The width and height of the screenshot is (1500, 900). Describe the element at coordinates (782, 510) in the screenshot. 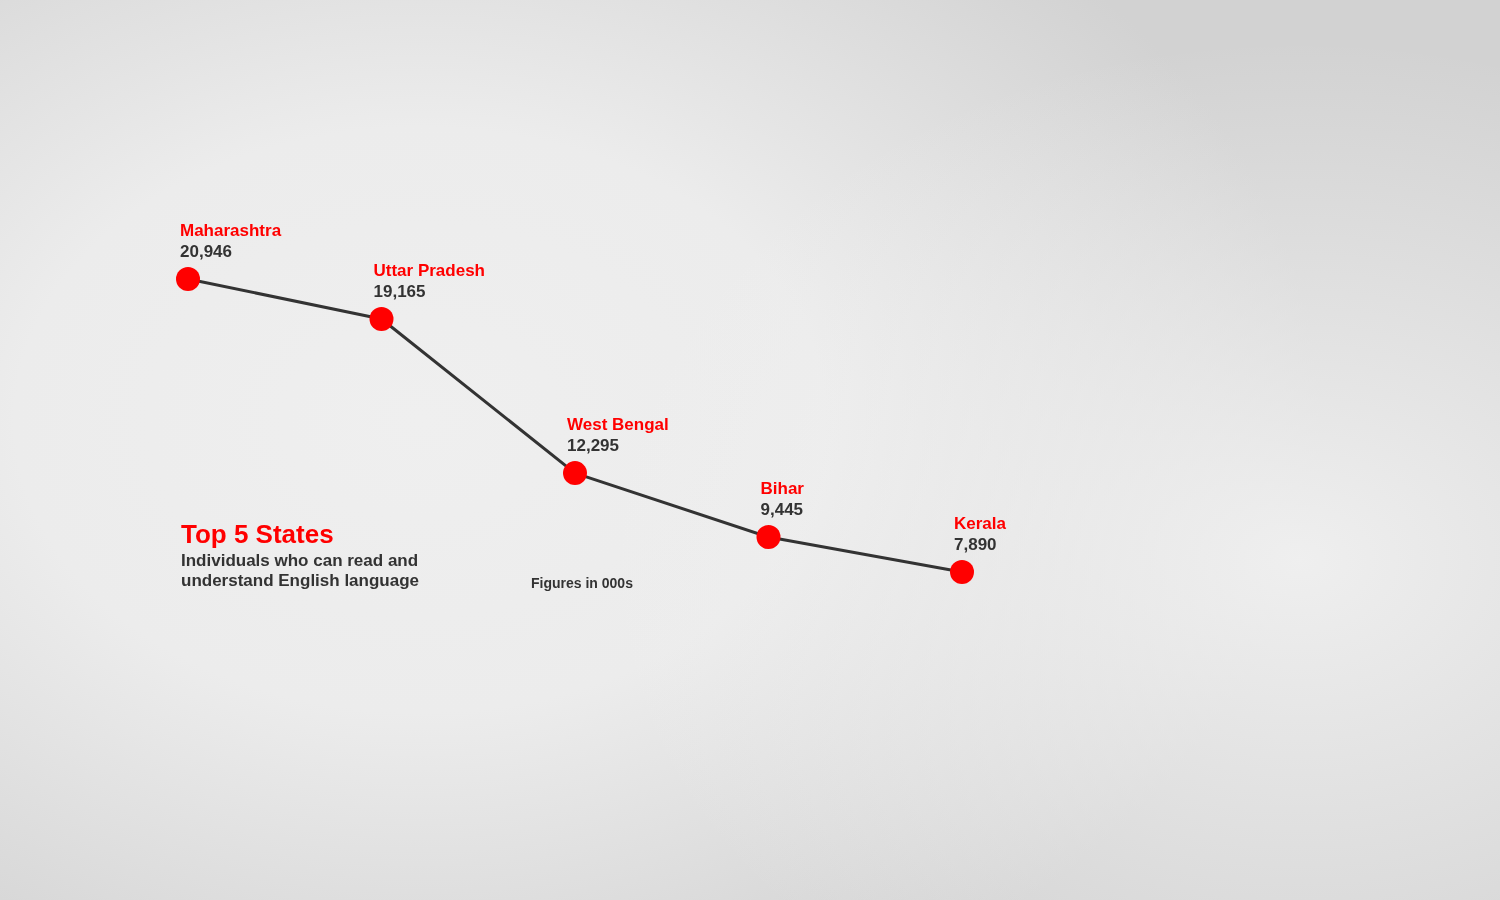

I see `data-label: 9,445` at that location.